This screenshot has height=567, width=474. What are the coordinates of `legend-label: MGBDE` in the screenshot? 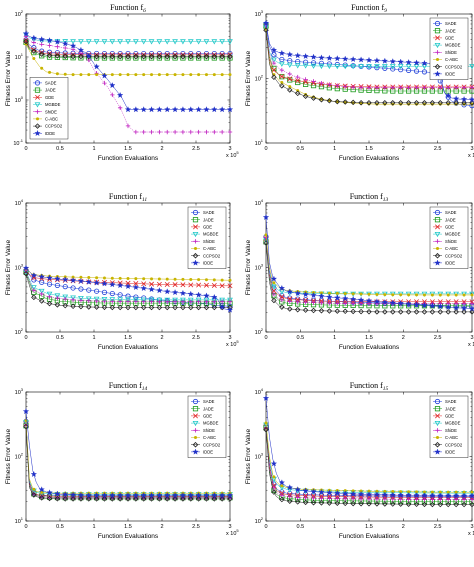 It's located at (453, 45).